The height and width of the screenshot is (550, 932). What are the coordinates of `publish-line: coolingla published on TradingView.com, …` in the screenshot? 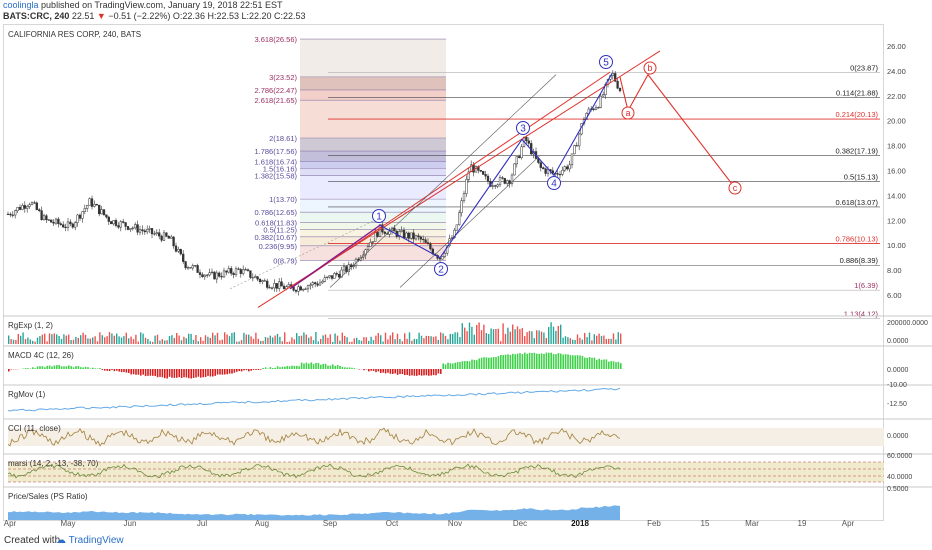 It's located at (143, 5).